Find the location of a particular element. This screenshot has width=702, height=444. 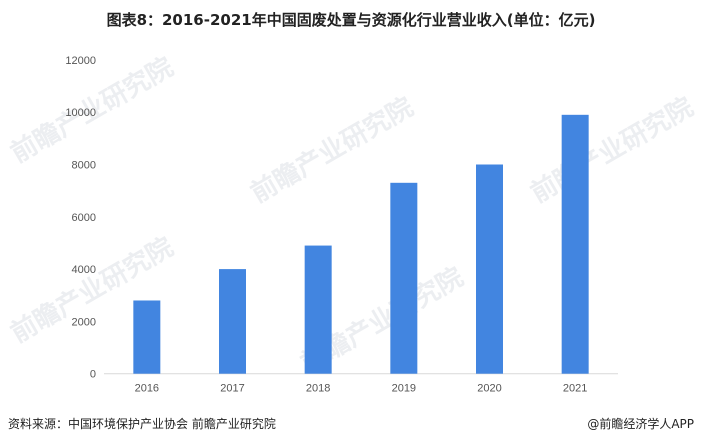

y-tick-label: 10000 is located at coordinates (80, 113).